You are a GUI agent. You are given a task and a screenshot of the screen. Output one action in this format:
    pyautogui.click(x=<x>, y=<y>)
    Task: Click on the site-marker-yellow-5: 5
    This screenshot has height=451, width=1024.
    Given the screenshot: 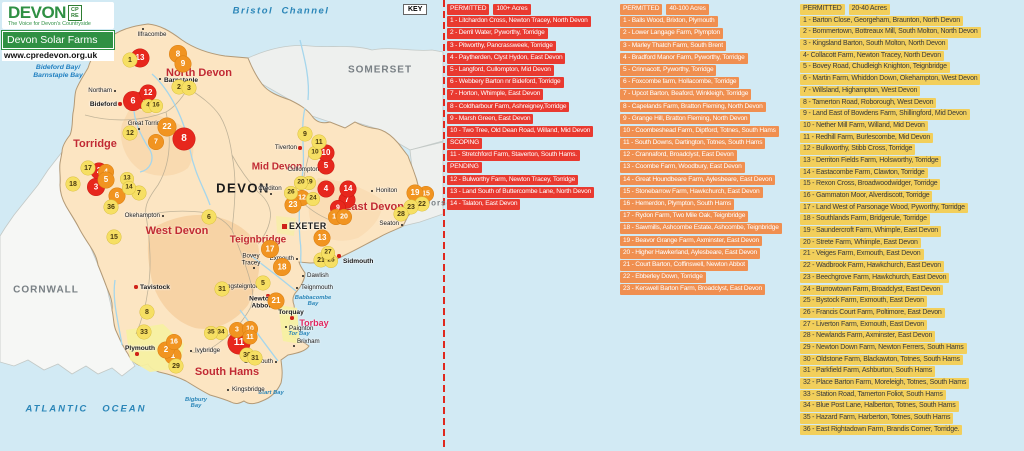 What is the action you would take?
    pyautogui.click(x=263, y=283)
    